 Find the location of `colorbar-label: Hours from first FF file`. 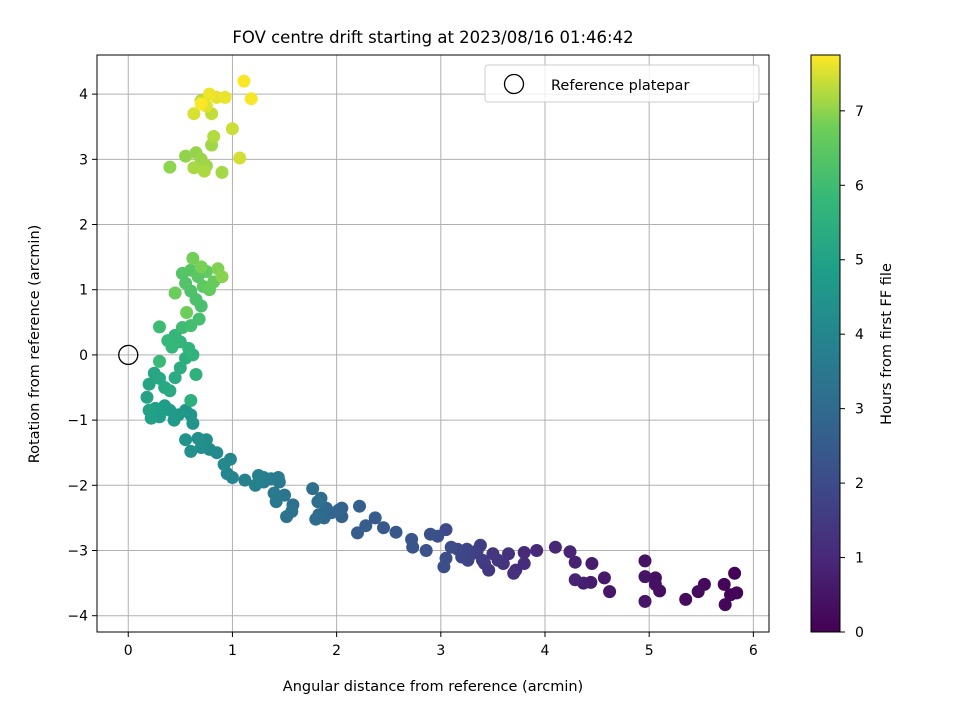

colorbar-label: Hours from first FF file is located at coordinates (887, 344).